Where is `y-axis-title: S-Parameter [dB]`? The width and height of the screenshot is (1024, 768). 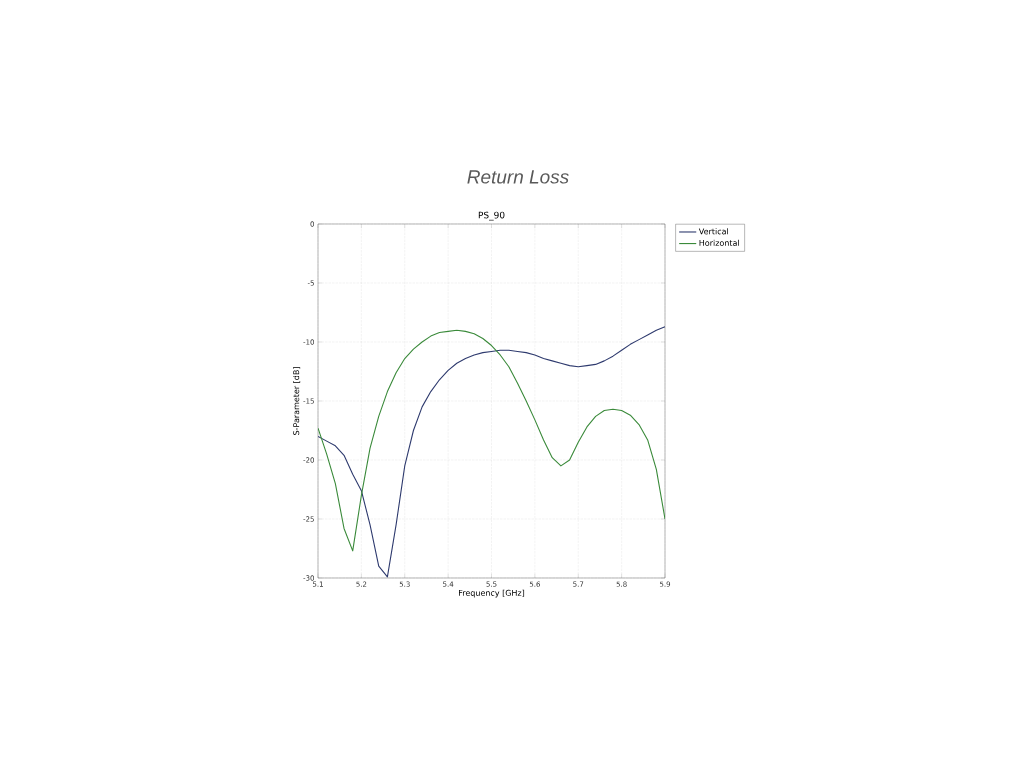
y-axis-title: S-Parameter [dB] is located at coordinates (297, 401).